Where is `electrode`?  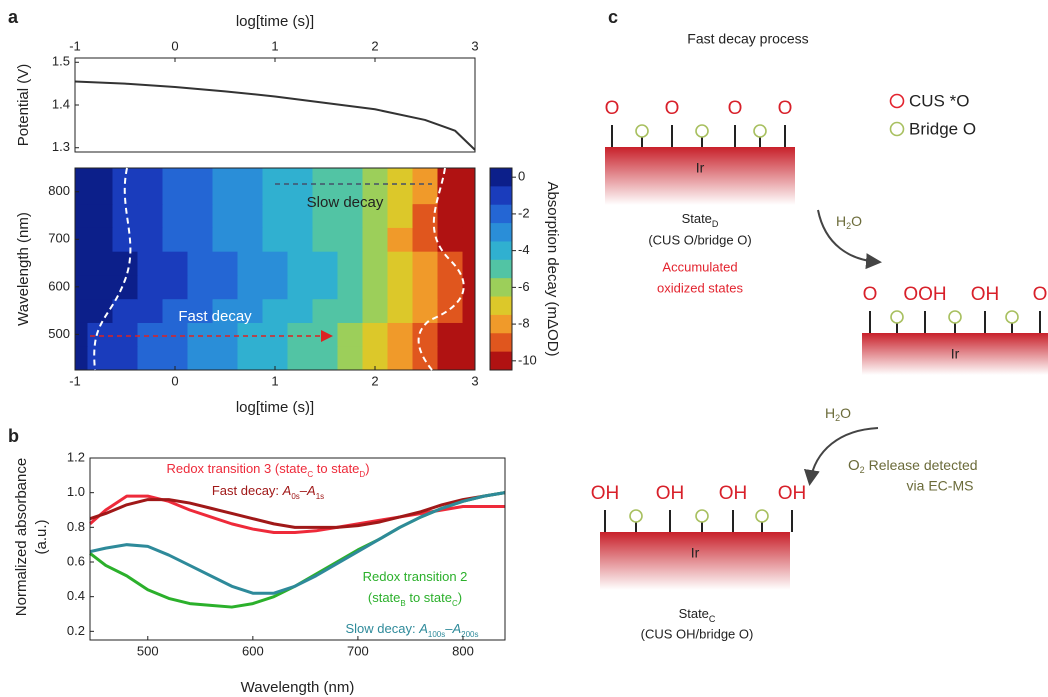 electrode is located at coordinates (700, 176).